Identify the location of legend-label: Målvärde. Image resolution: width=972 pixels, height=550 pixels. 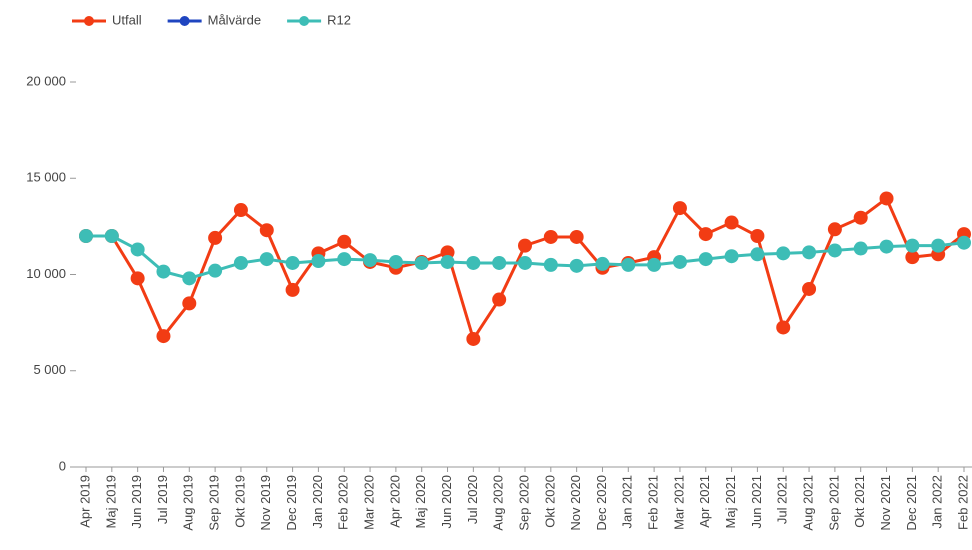
(234, 19).